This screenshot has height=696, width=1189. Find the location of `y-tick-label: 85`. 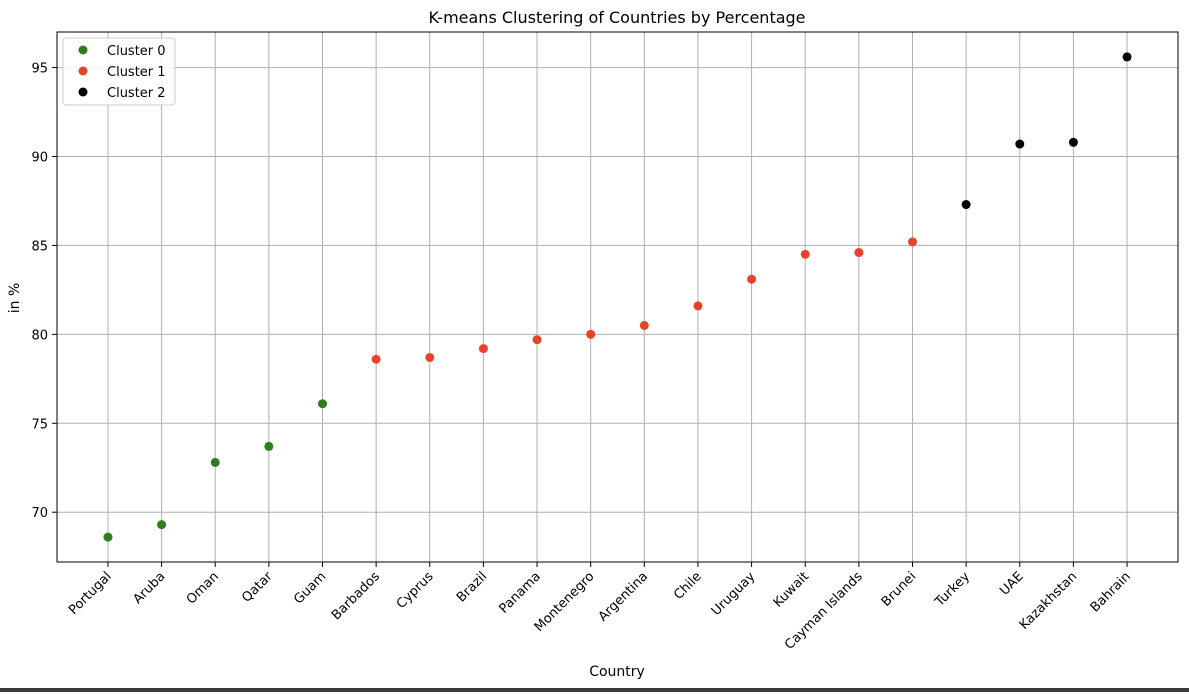

y-tick-label: 85 is located at coordinates (39, 246).